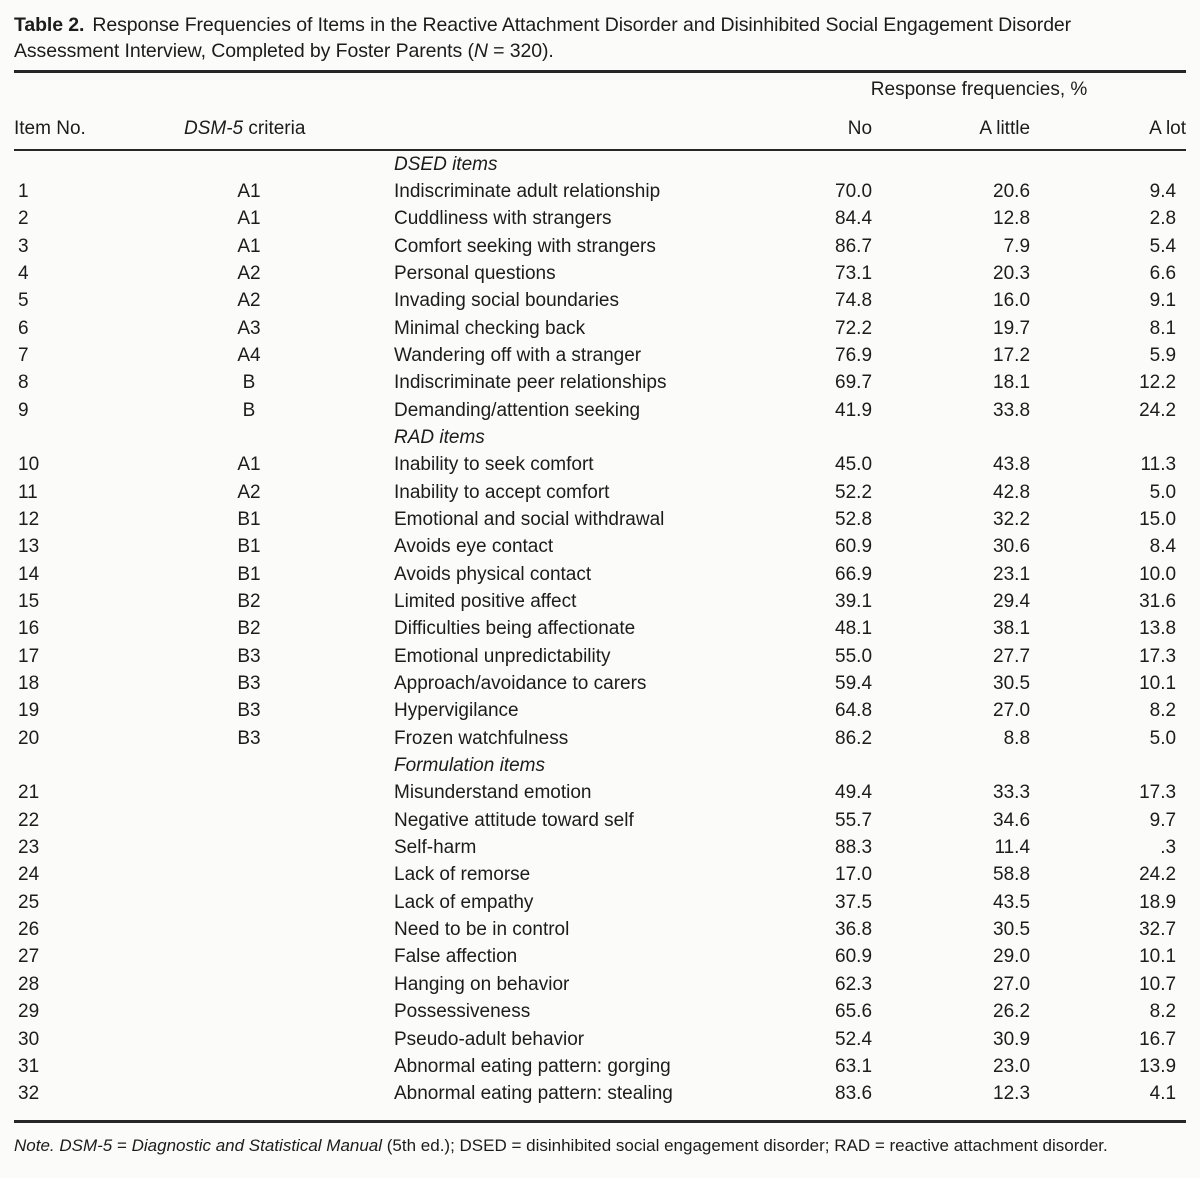 The height and width of the screenshot is (1178, 1200). Describe the element at coordinates (249, 547) in the screenshot. I see `cell-dsm5-criteria: B1` at that location.